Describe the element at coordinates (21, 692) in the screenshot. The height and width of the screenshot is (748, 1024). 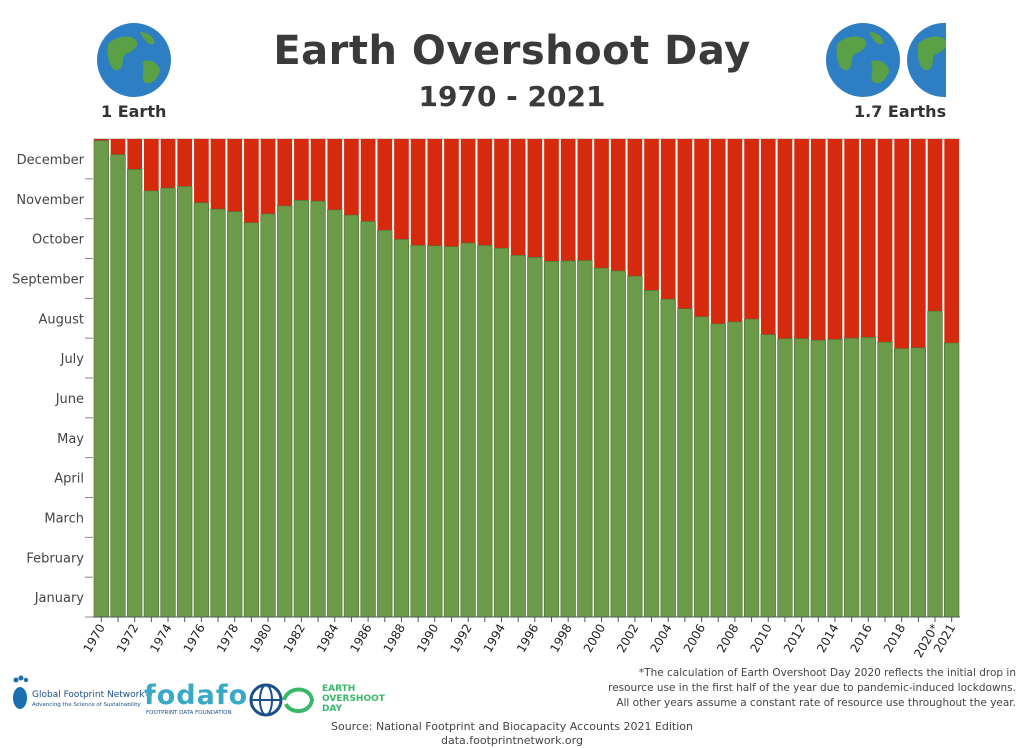
I see `footprint-logo-icon` at that location.